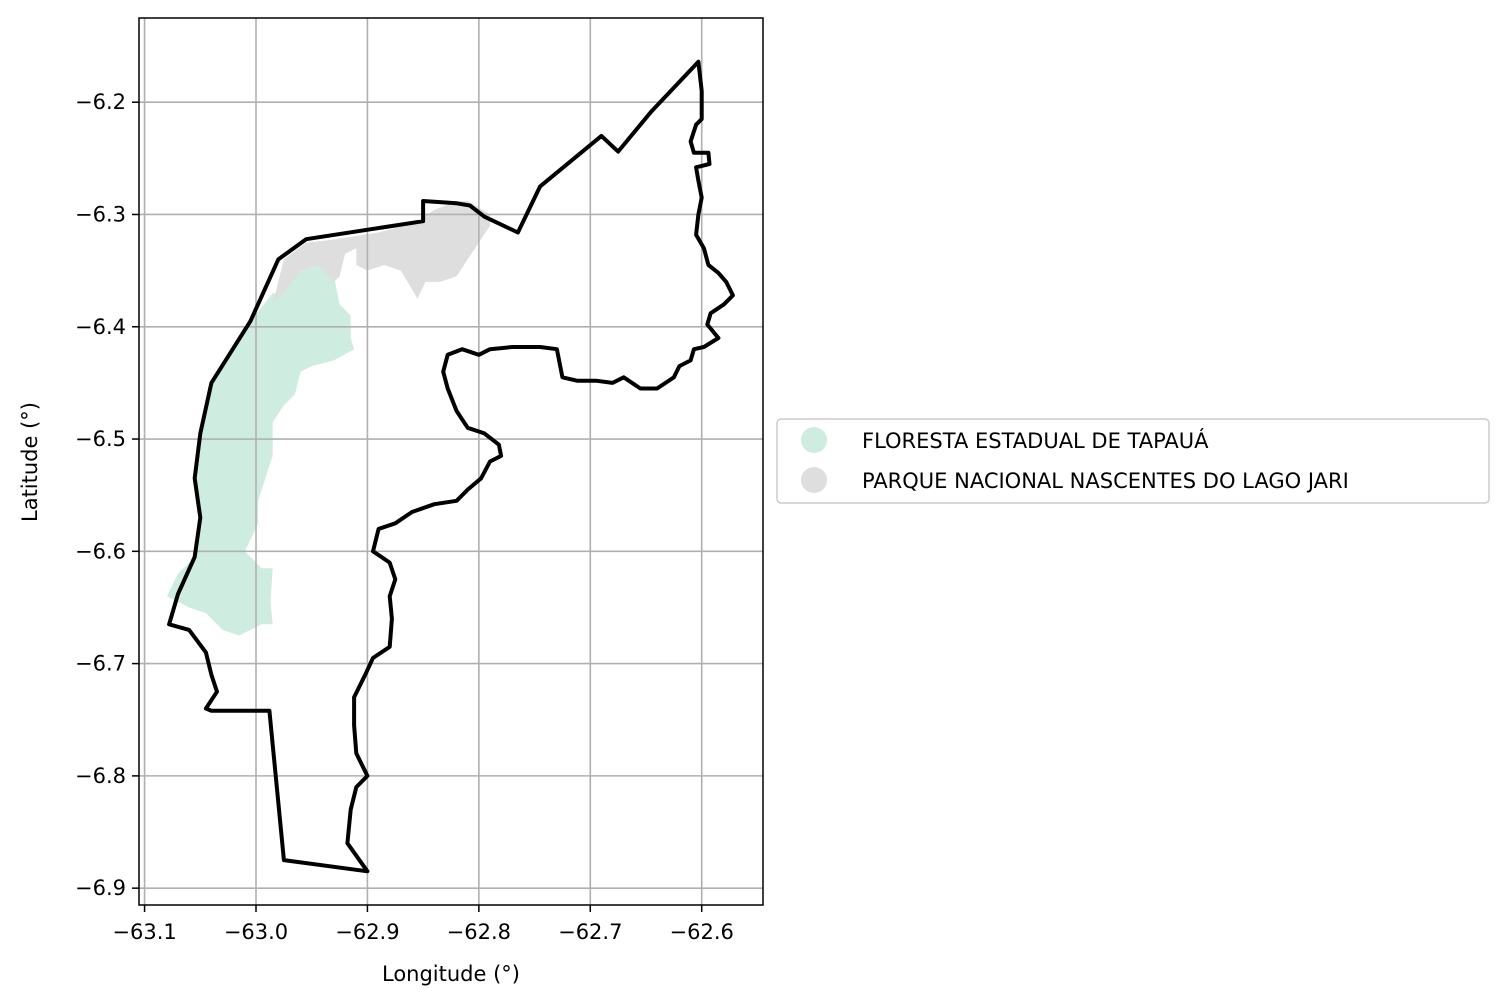 This screenshot has height=1006, width=1509. What do you see at coordinates (260, 447) in the screenshot?
I see `area-floresta-estadual-de-tapaua` at bounding box center [260, 447].